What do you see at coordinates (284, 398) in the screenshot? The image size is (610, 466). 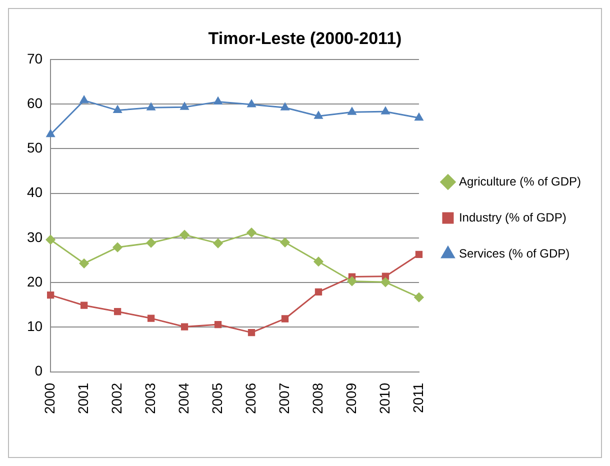 I see `x-tick-label: 2007` at bounding box center [284, 398].